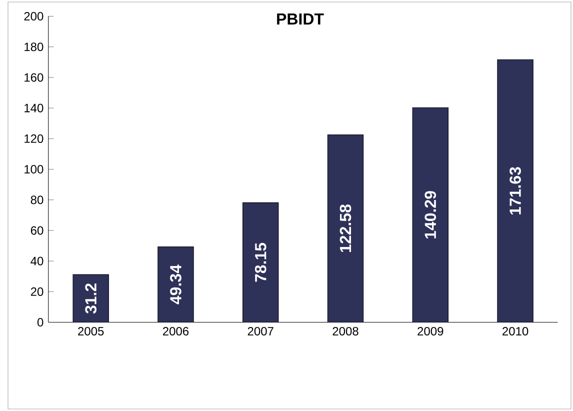 The image size is (573, 411). I want to click on y-tick-label: 160, so click(34, 77).